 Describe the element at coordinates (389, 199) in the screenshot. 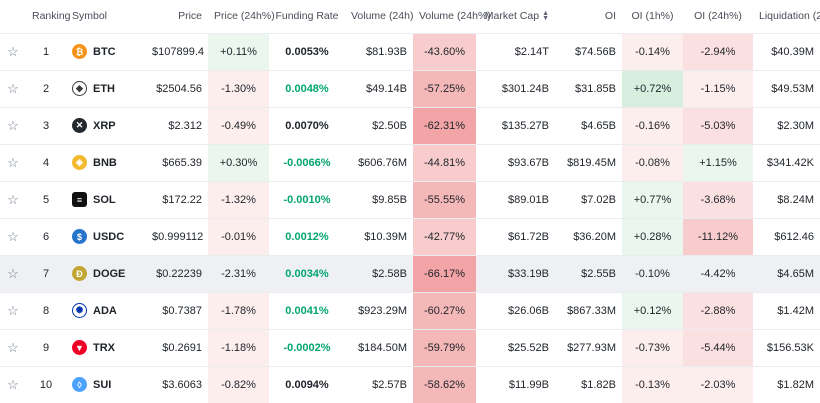

I see `volume-cell: $9.85B` at that location.